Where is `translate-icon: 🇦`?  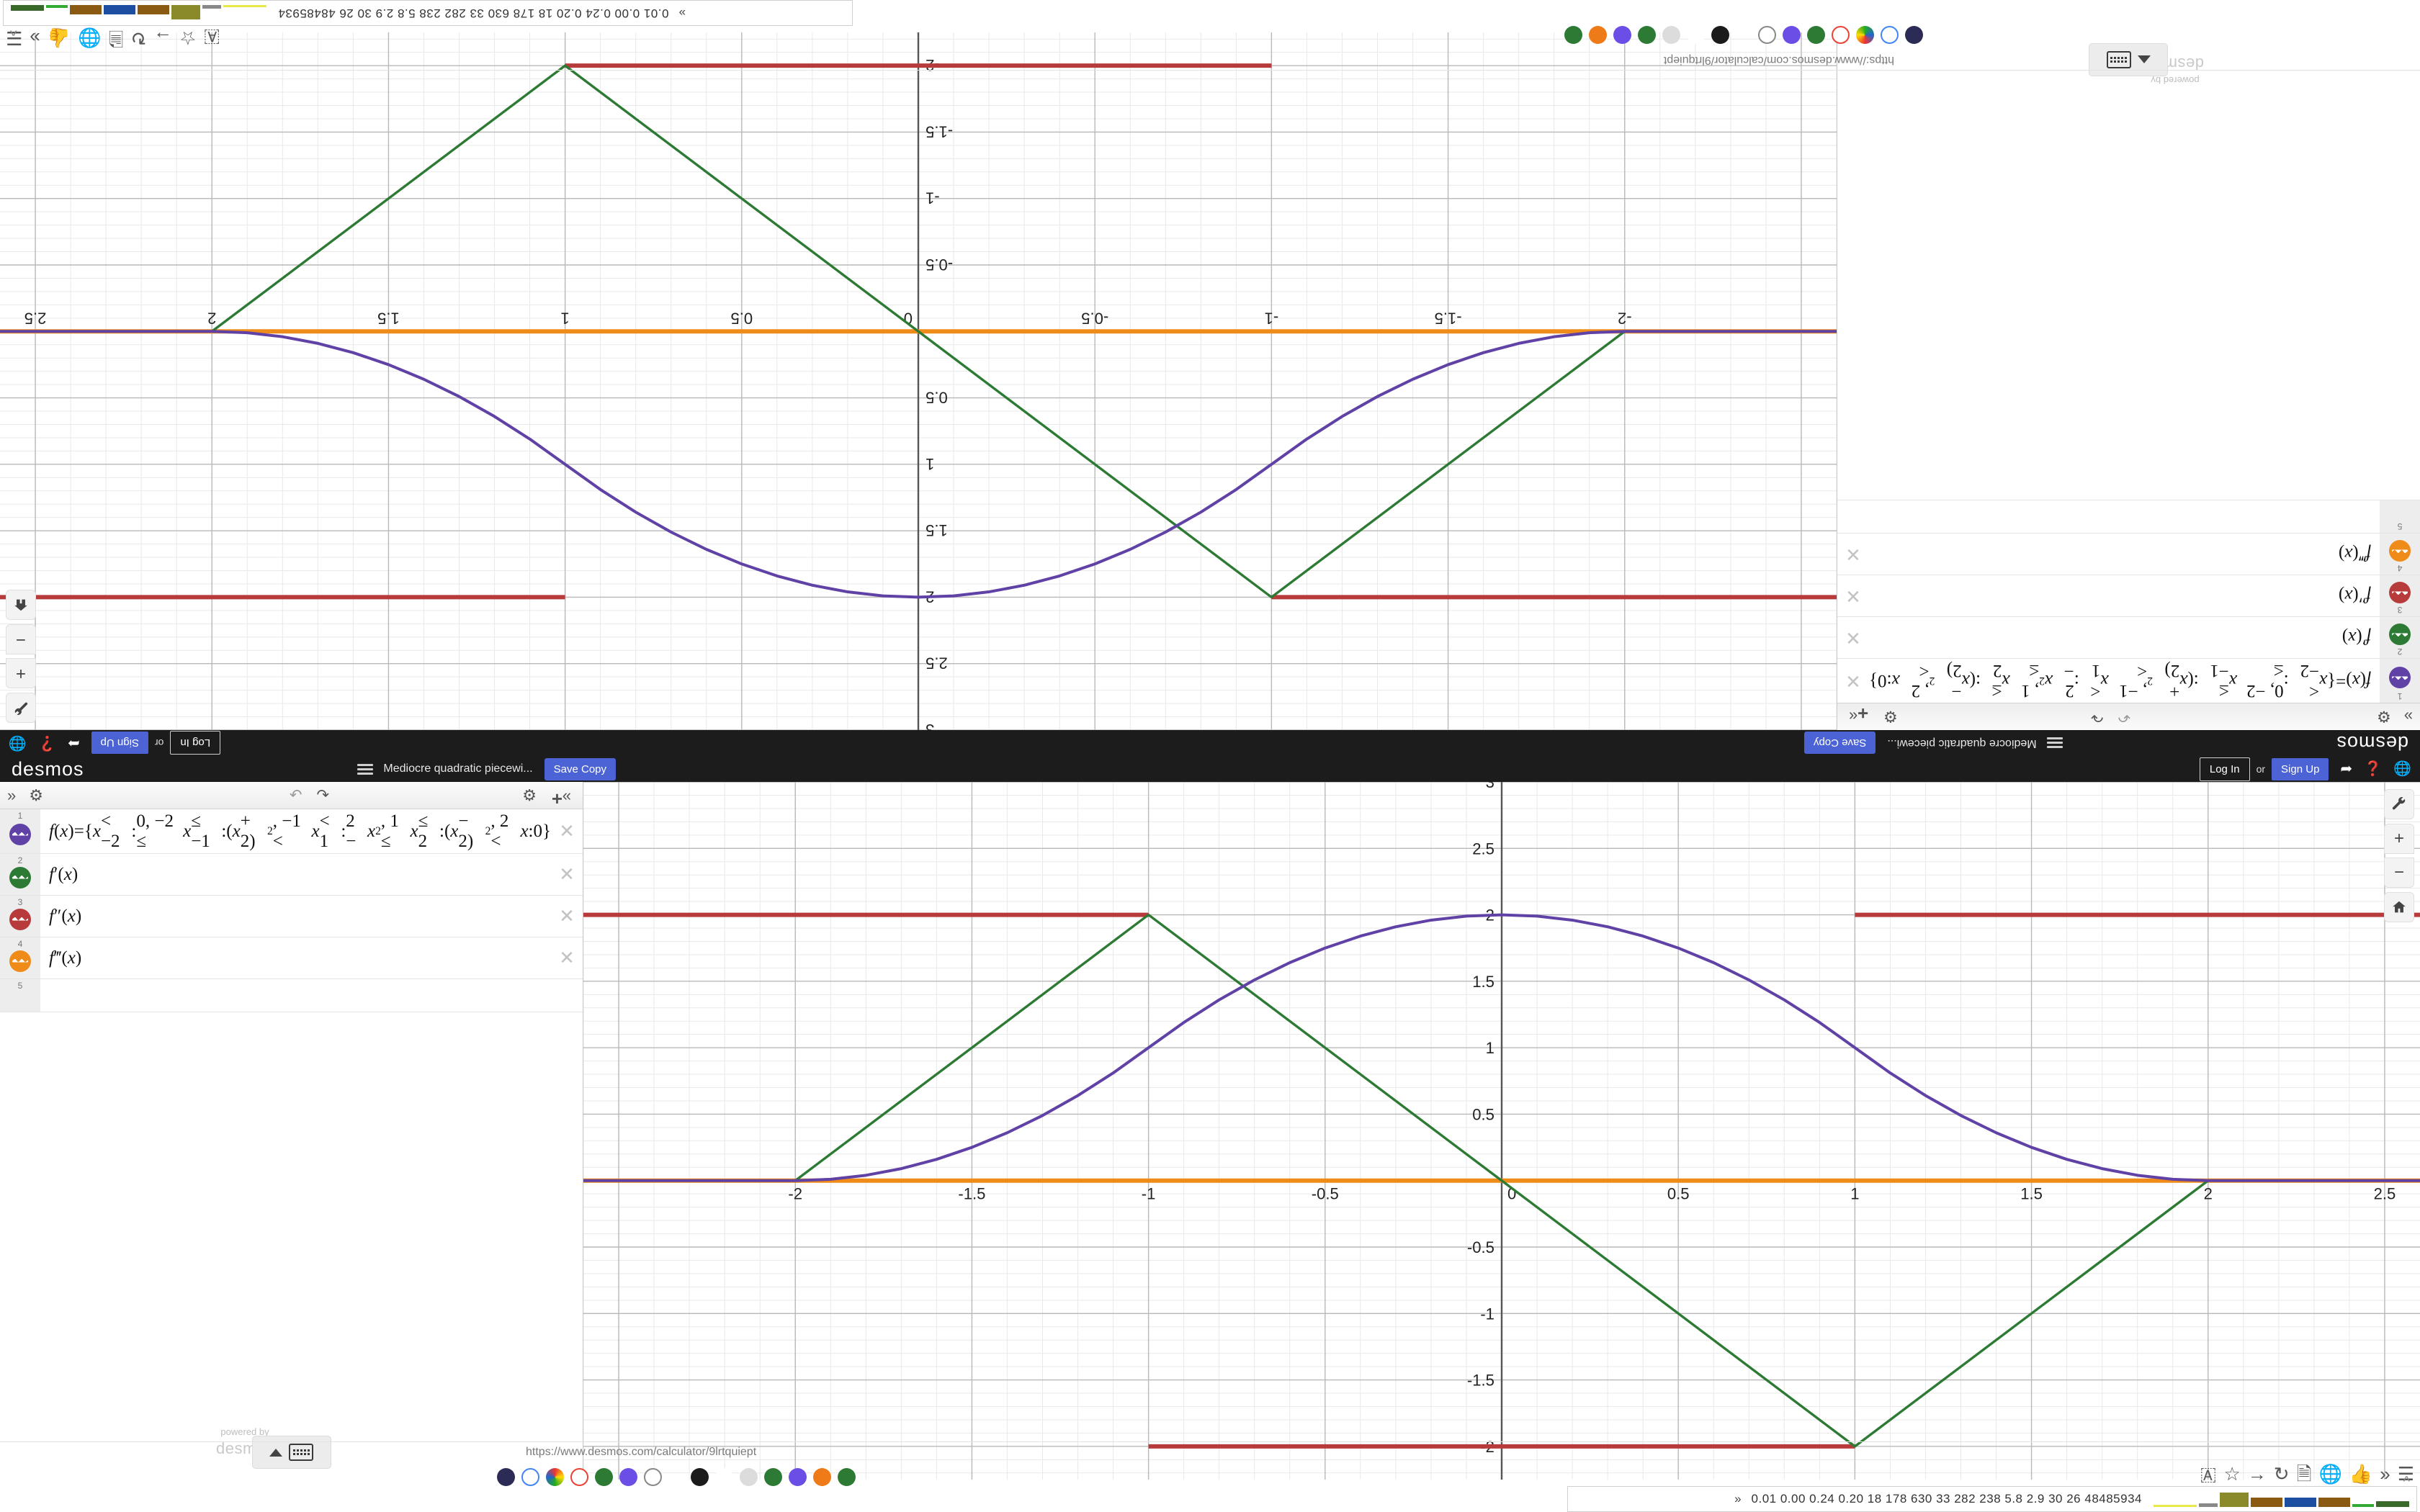 translate-icon: 🇦 is located at coordinates (2208, 1474).